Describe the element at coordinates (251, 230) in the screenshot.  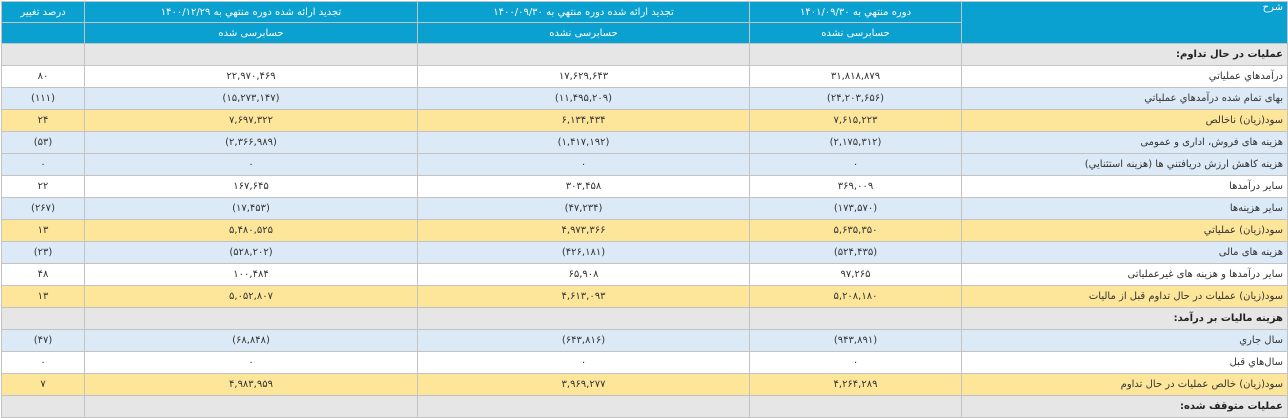
I see `value-1400-12-29: ۵,۴۸۰,۵۲۵` at that location.